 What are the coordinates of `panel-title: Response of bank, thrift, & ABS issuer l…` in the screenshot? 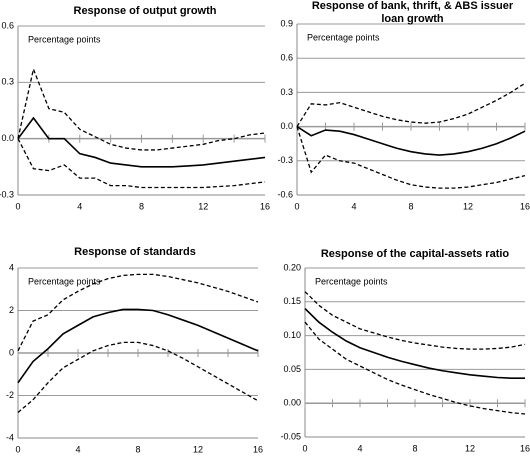 It's located at (412, 12).